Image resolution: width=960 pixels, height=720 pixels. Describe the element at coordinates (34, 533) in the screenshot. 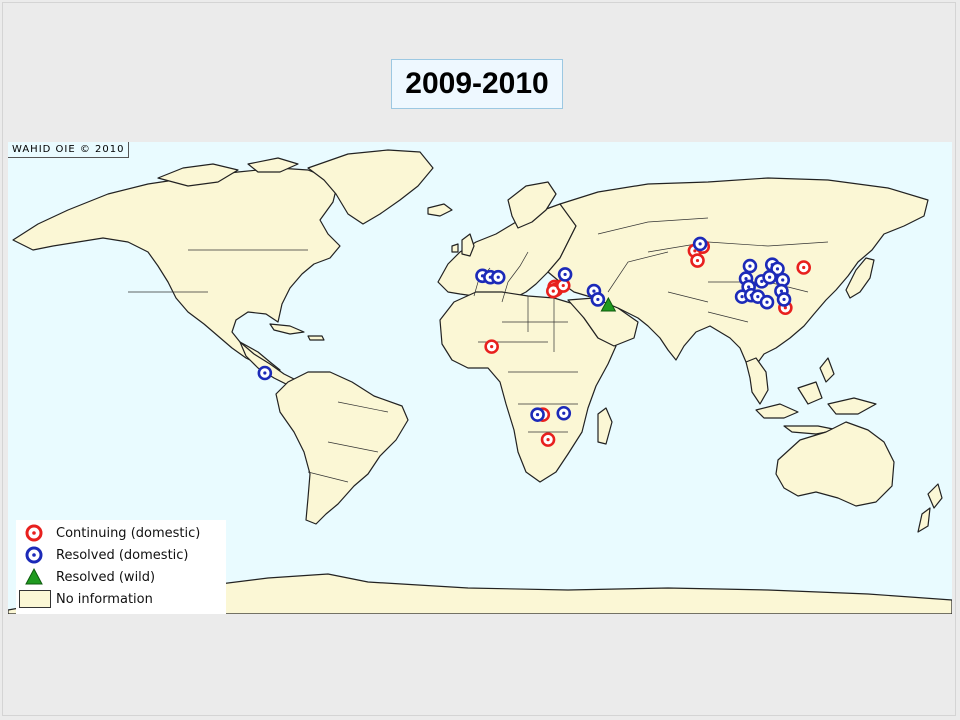

I see `red-ring-icon` at that location.